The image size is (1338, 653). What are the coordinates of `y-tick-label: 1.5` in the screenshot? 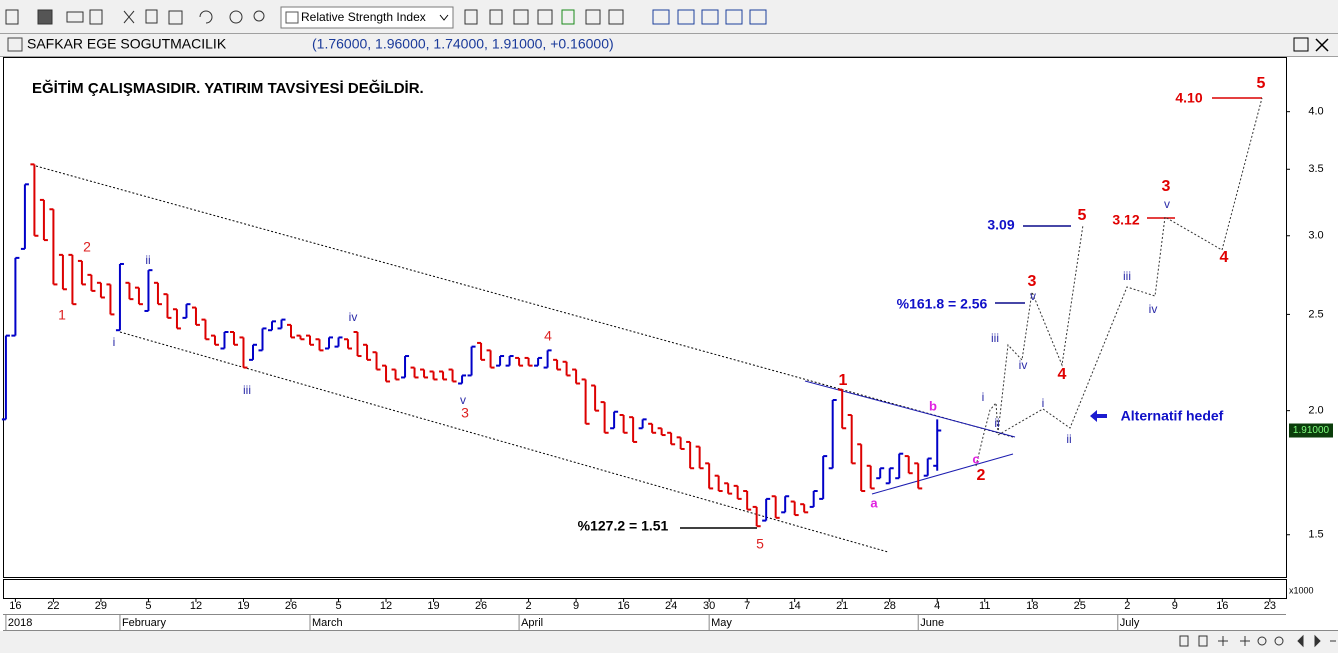 It's located at (1315, 535).